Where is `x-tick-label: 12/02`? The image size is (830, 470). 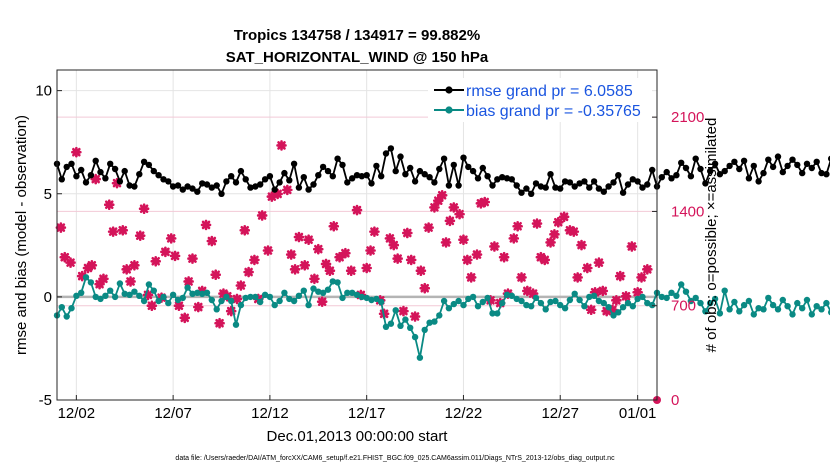 x-tick-label: 12/02 is located at coordinates (77, 413).